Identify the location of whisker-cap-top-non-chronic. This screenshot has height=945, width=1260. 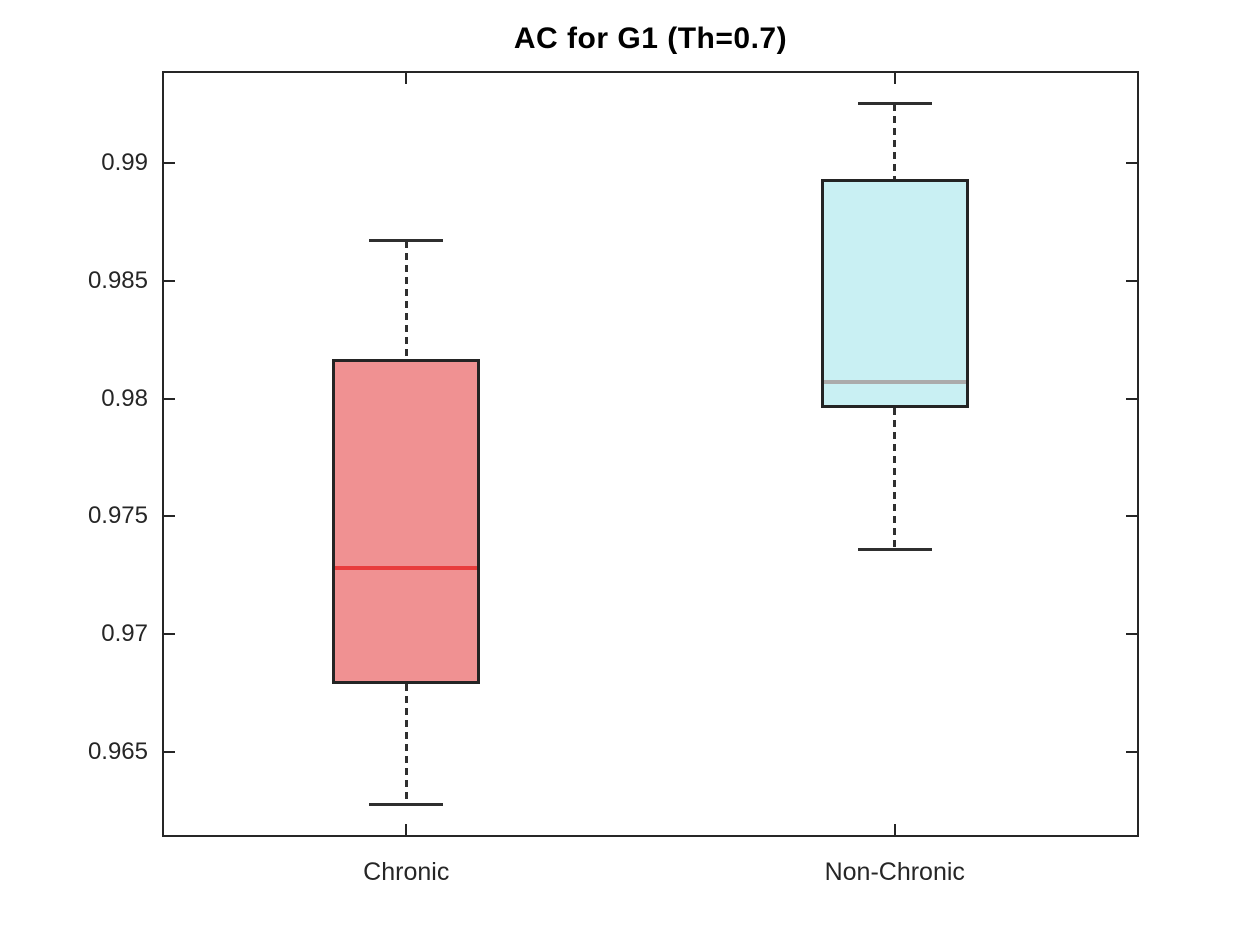
(894, 104).